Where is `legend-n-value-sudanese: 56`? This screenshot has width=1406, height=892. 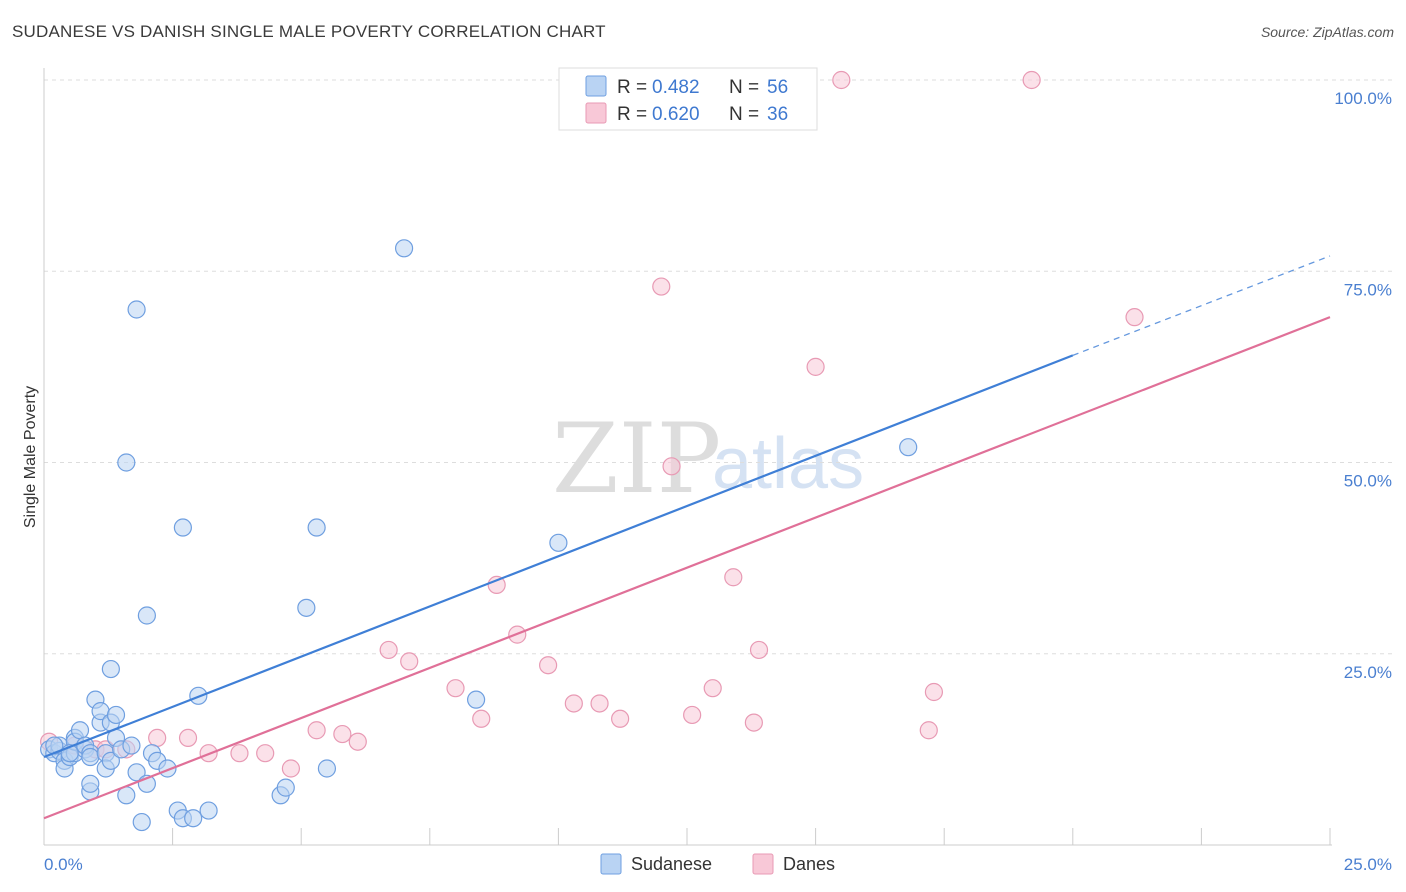
legend-n-value-sudanese: 56 is located at coordinates (777, 87).